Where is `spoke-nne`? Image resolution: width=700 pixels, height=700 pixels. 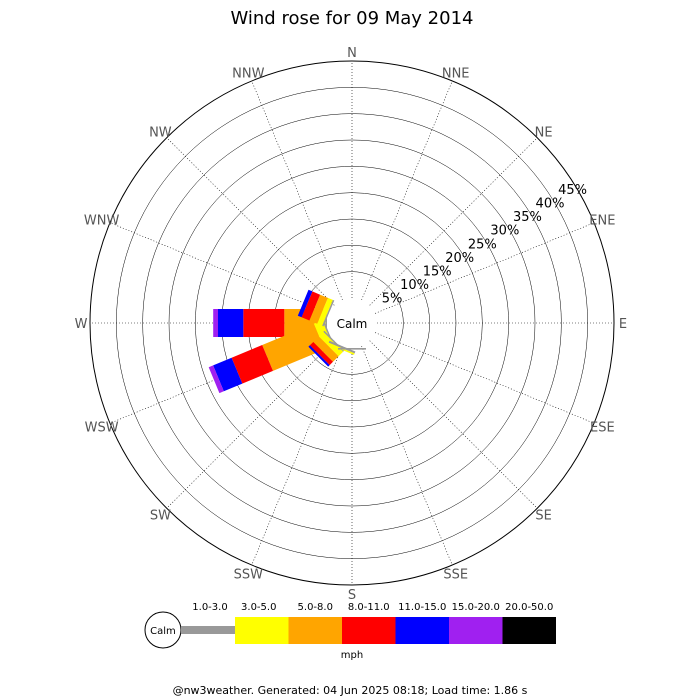 spoke-nne is located at coordinates (407, 190).